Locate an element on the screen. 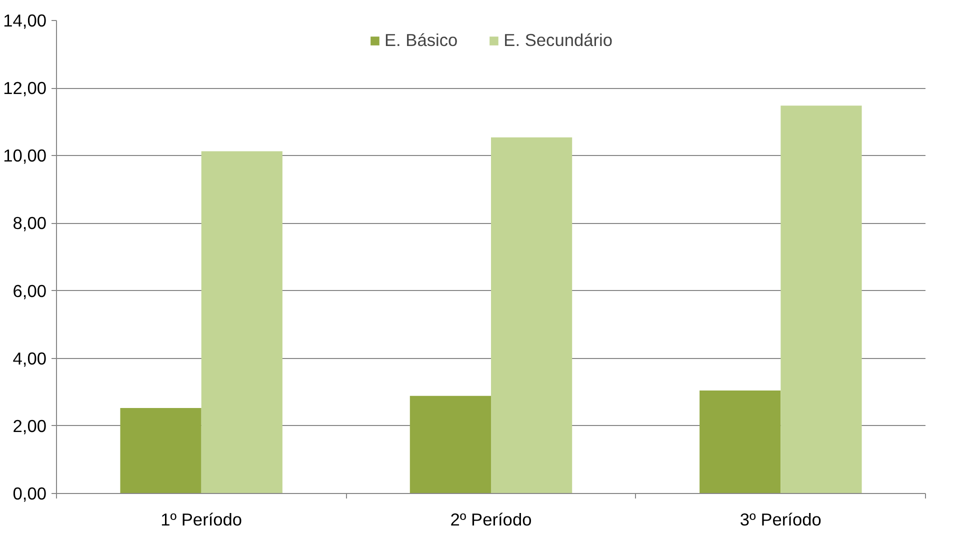 The height and width of the screenshot is (536, 959). y-tick-label: 6,00 is located at coordinates (29, 290).